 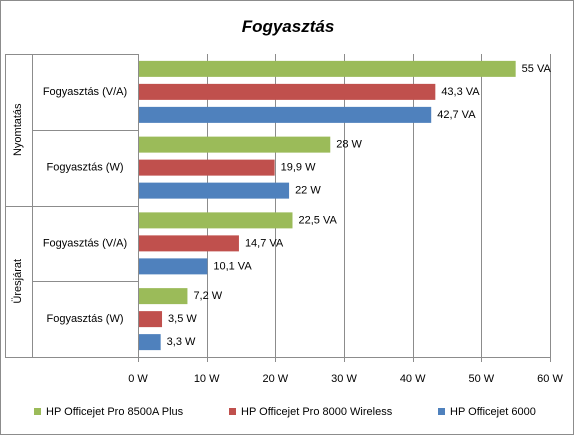 What do you see at coordinates (456, 115) in the screenshot?
I see `data-label: 42,7 VA` at bounding box center [456, 115].